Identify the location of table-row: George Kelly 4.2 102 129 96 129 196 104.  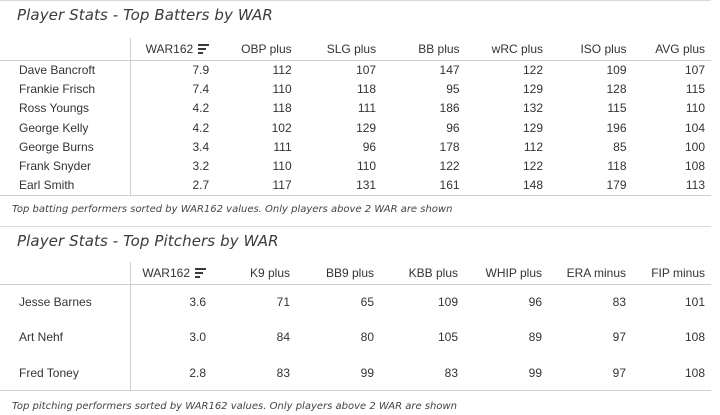
(355, 127).